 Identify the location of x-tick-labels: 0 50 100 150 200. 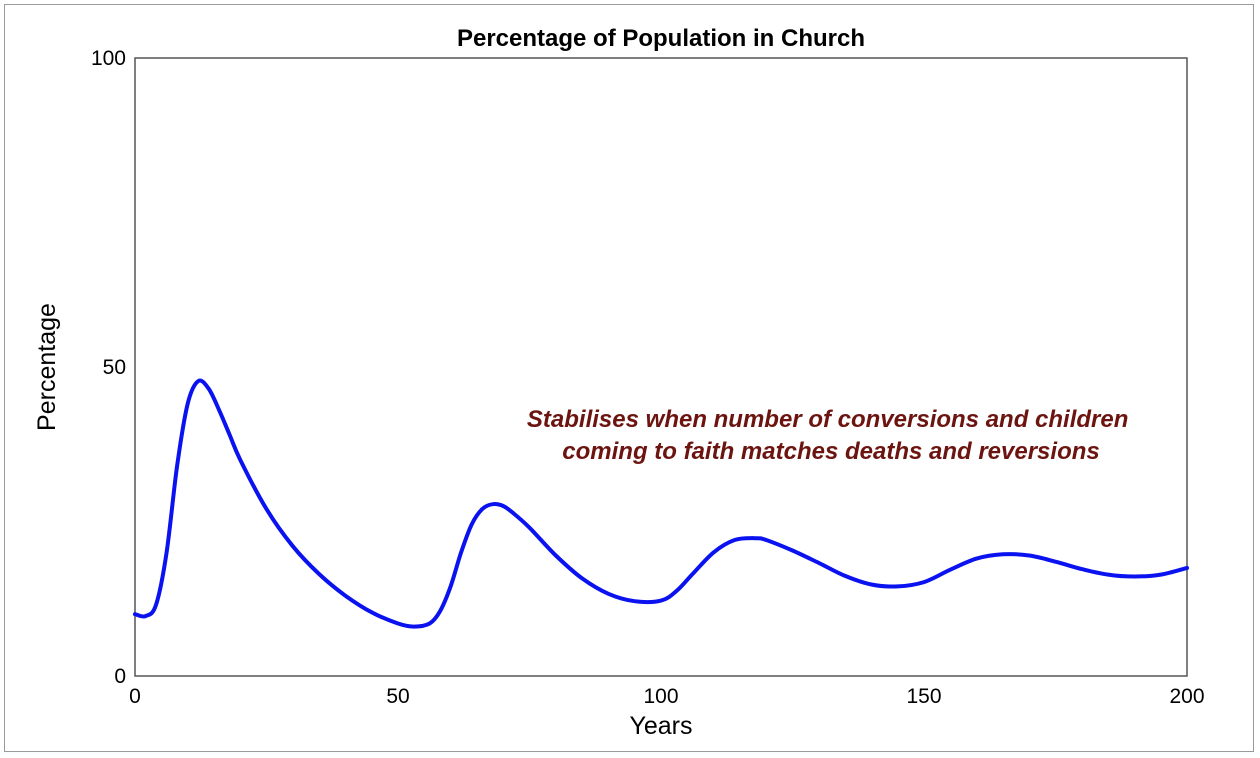
(666, 696).